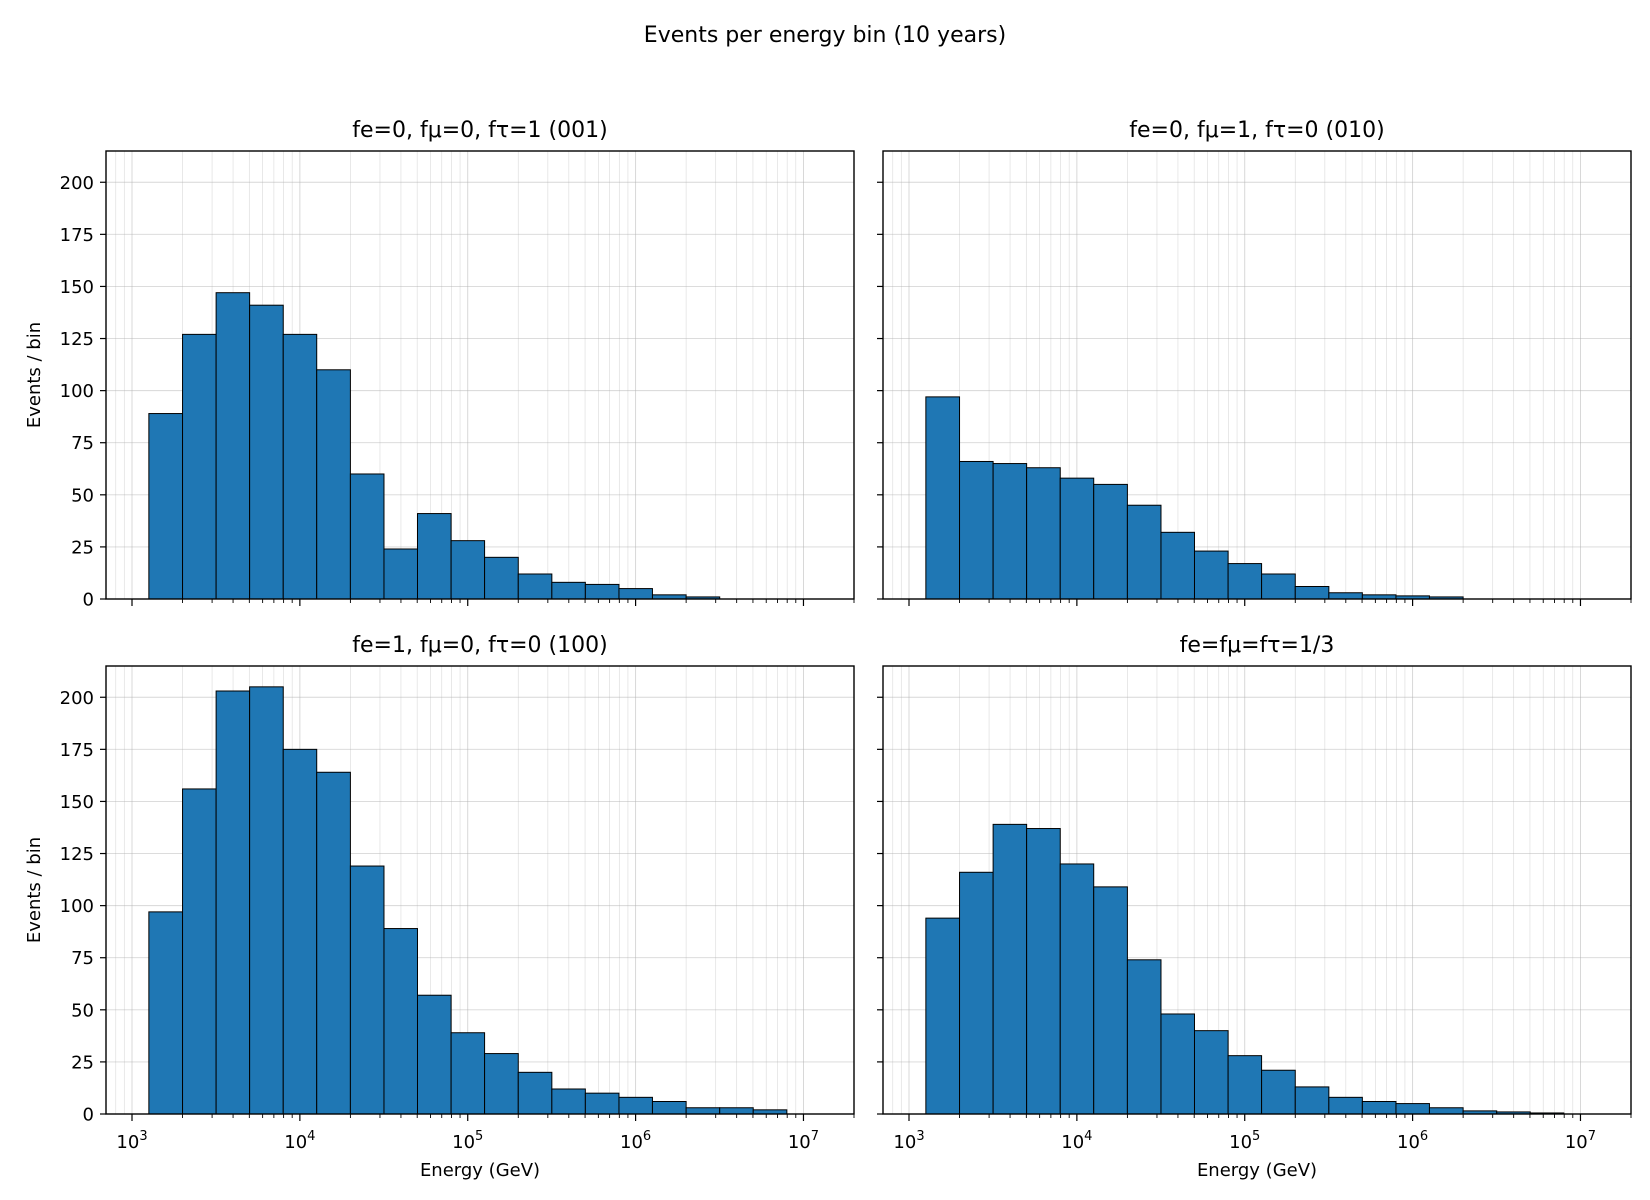  I want to click on panel-title: fe=fμ=fτ=1/3, so click(1257, 645).